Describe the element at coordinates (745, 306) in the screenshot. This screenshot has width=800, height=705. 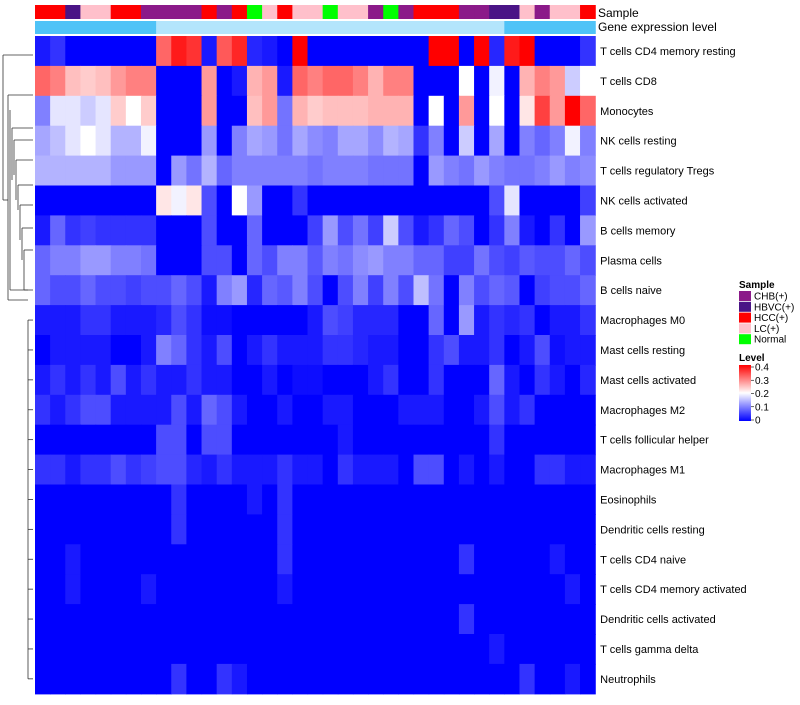
I see `sample-legend-swatch` at that location.